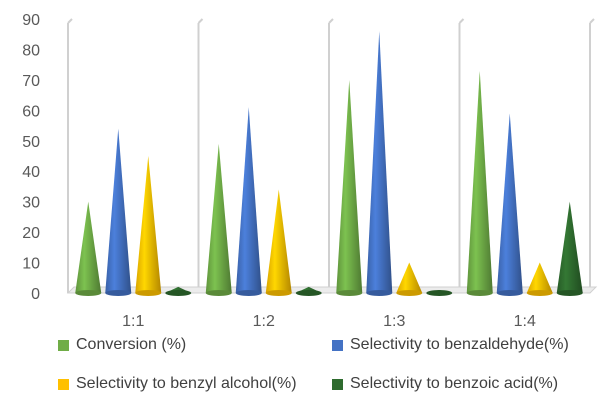 This screenshot has width=600, height=395. I want to click on legend-item-conversion: Conversion (%), so click(122, 345).